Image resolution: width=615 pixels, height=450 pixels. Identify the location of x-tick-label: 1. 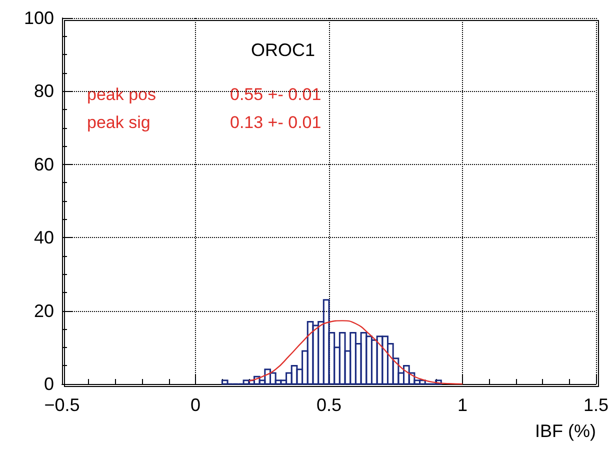
(462, 405).